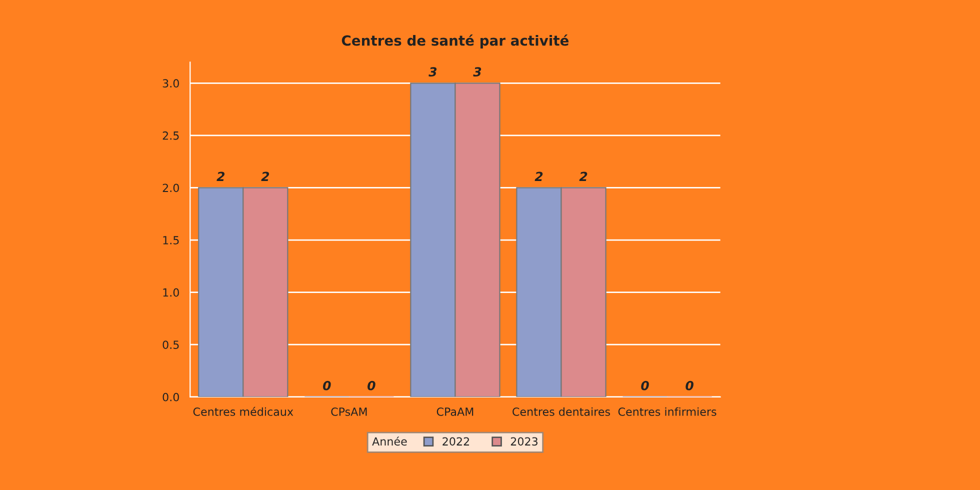  What do you see at coordinates (455, 441) in the screenshot?
I see `legend-label: 2022` at bounding box center [455, 441].